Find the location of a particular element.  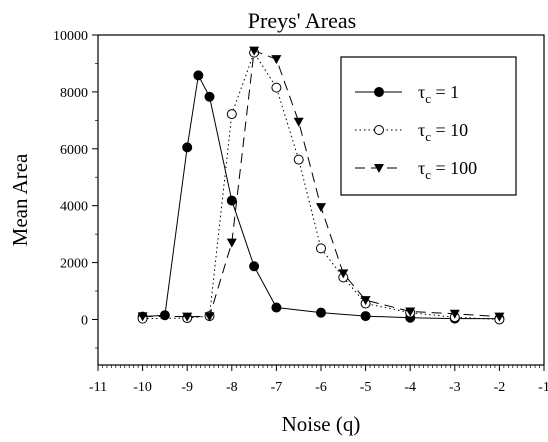

chart-title: Preys' Areas is located at coordinates (302, 20).